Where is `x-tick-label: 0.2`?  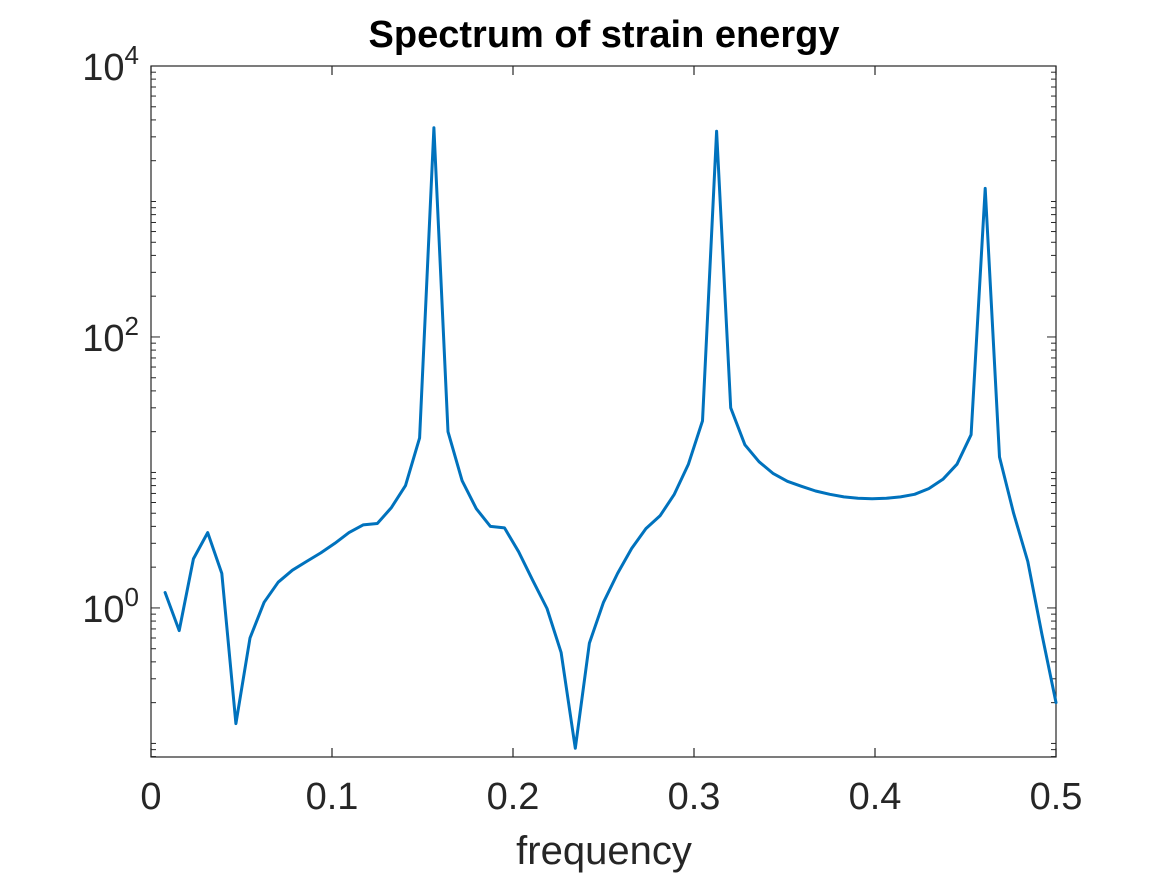
x-tick-label: 0.2 is located at coordinates (513, 797).